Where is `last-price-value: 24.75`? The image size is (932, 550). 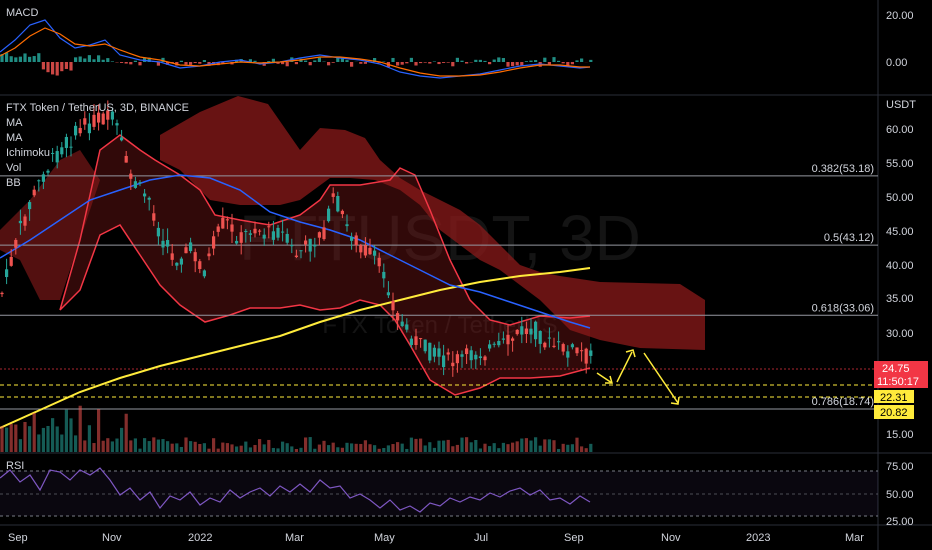 last-price-value: 24.75 is located at coordinates (896, 369).